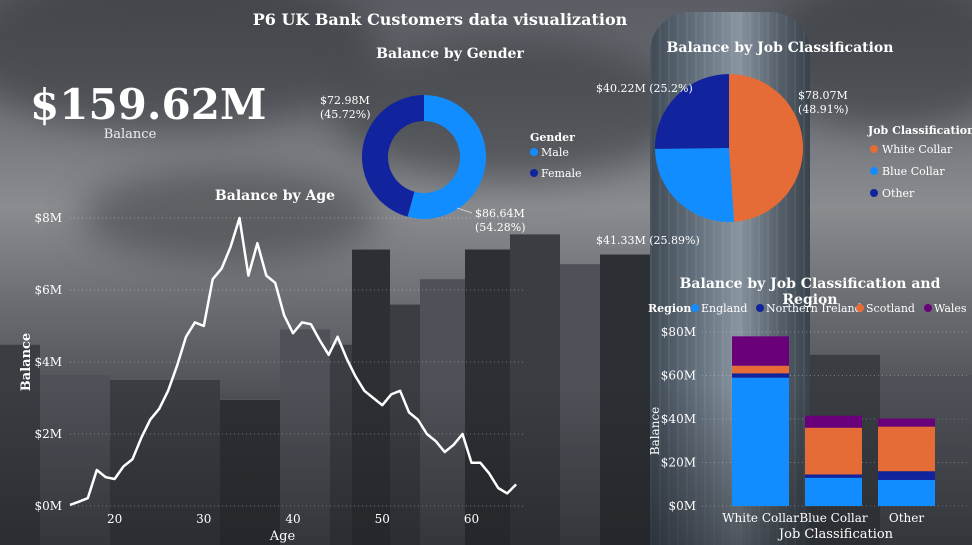 The image size is (972, 545). I want to click on y-tick-label: $60M, so click(678, 376).